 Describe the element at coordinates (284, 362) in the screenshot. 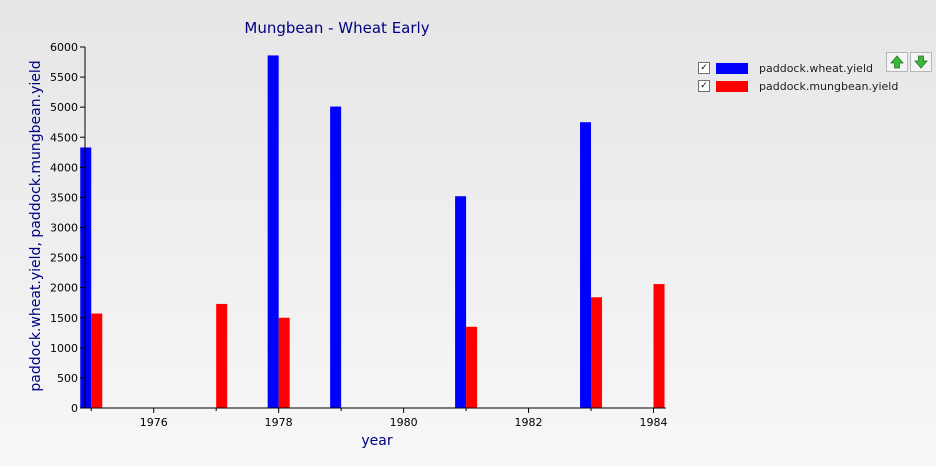

I see `bar-mungbean-1978` at that location.